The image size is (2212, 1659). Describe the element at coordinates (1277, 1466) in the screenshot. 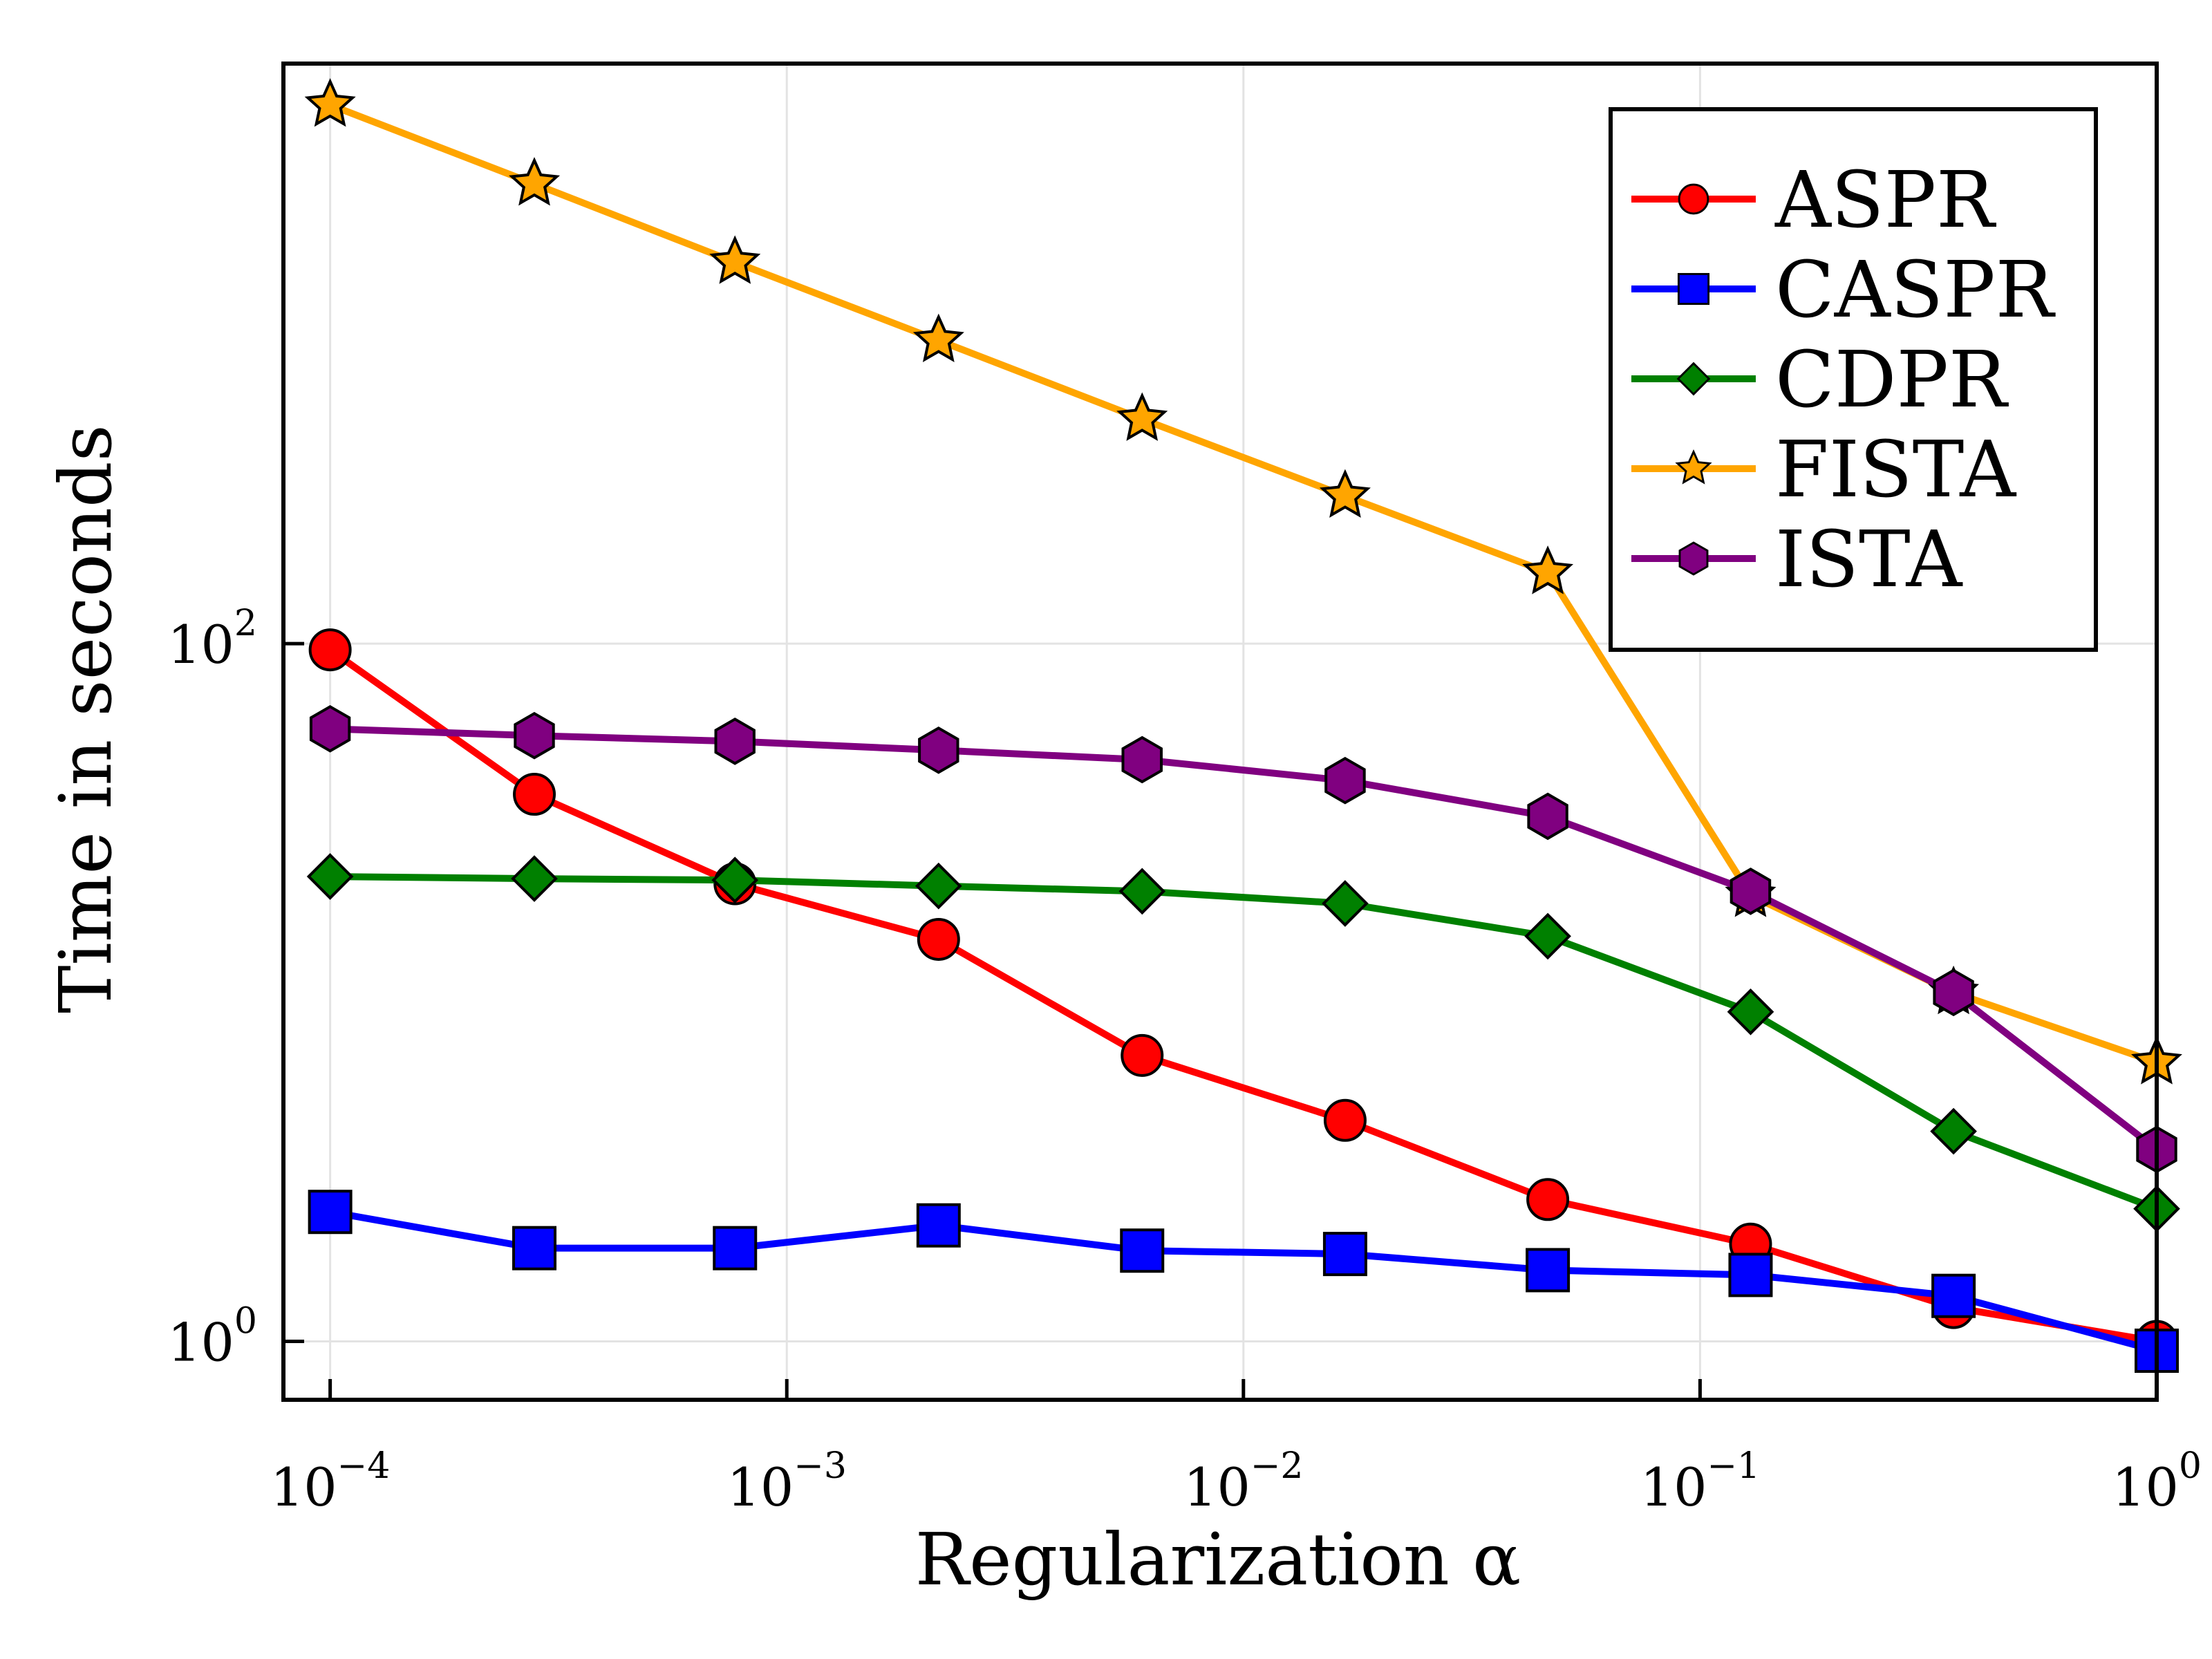

I see `x-tick-exponent: −2` at that location.